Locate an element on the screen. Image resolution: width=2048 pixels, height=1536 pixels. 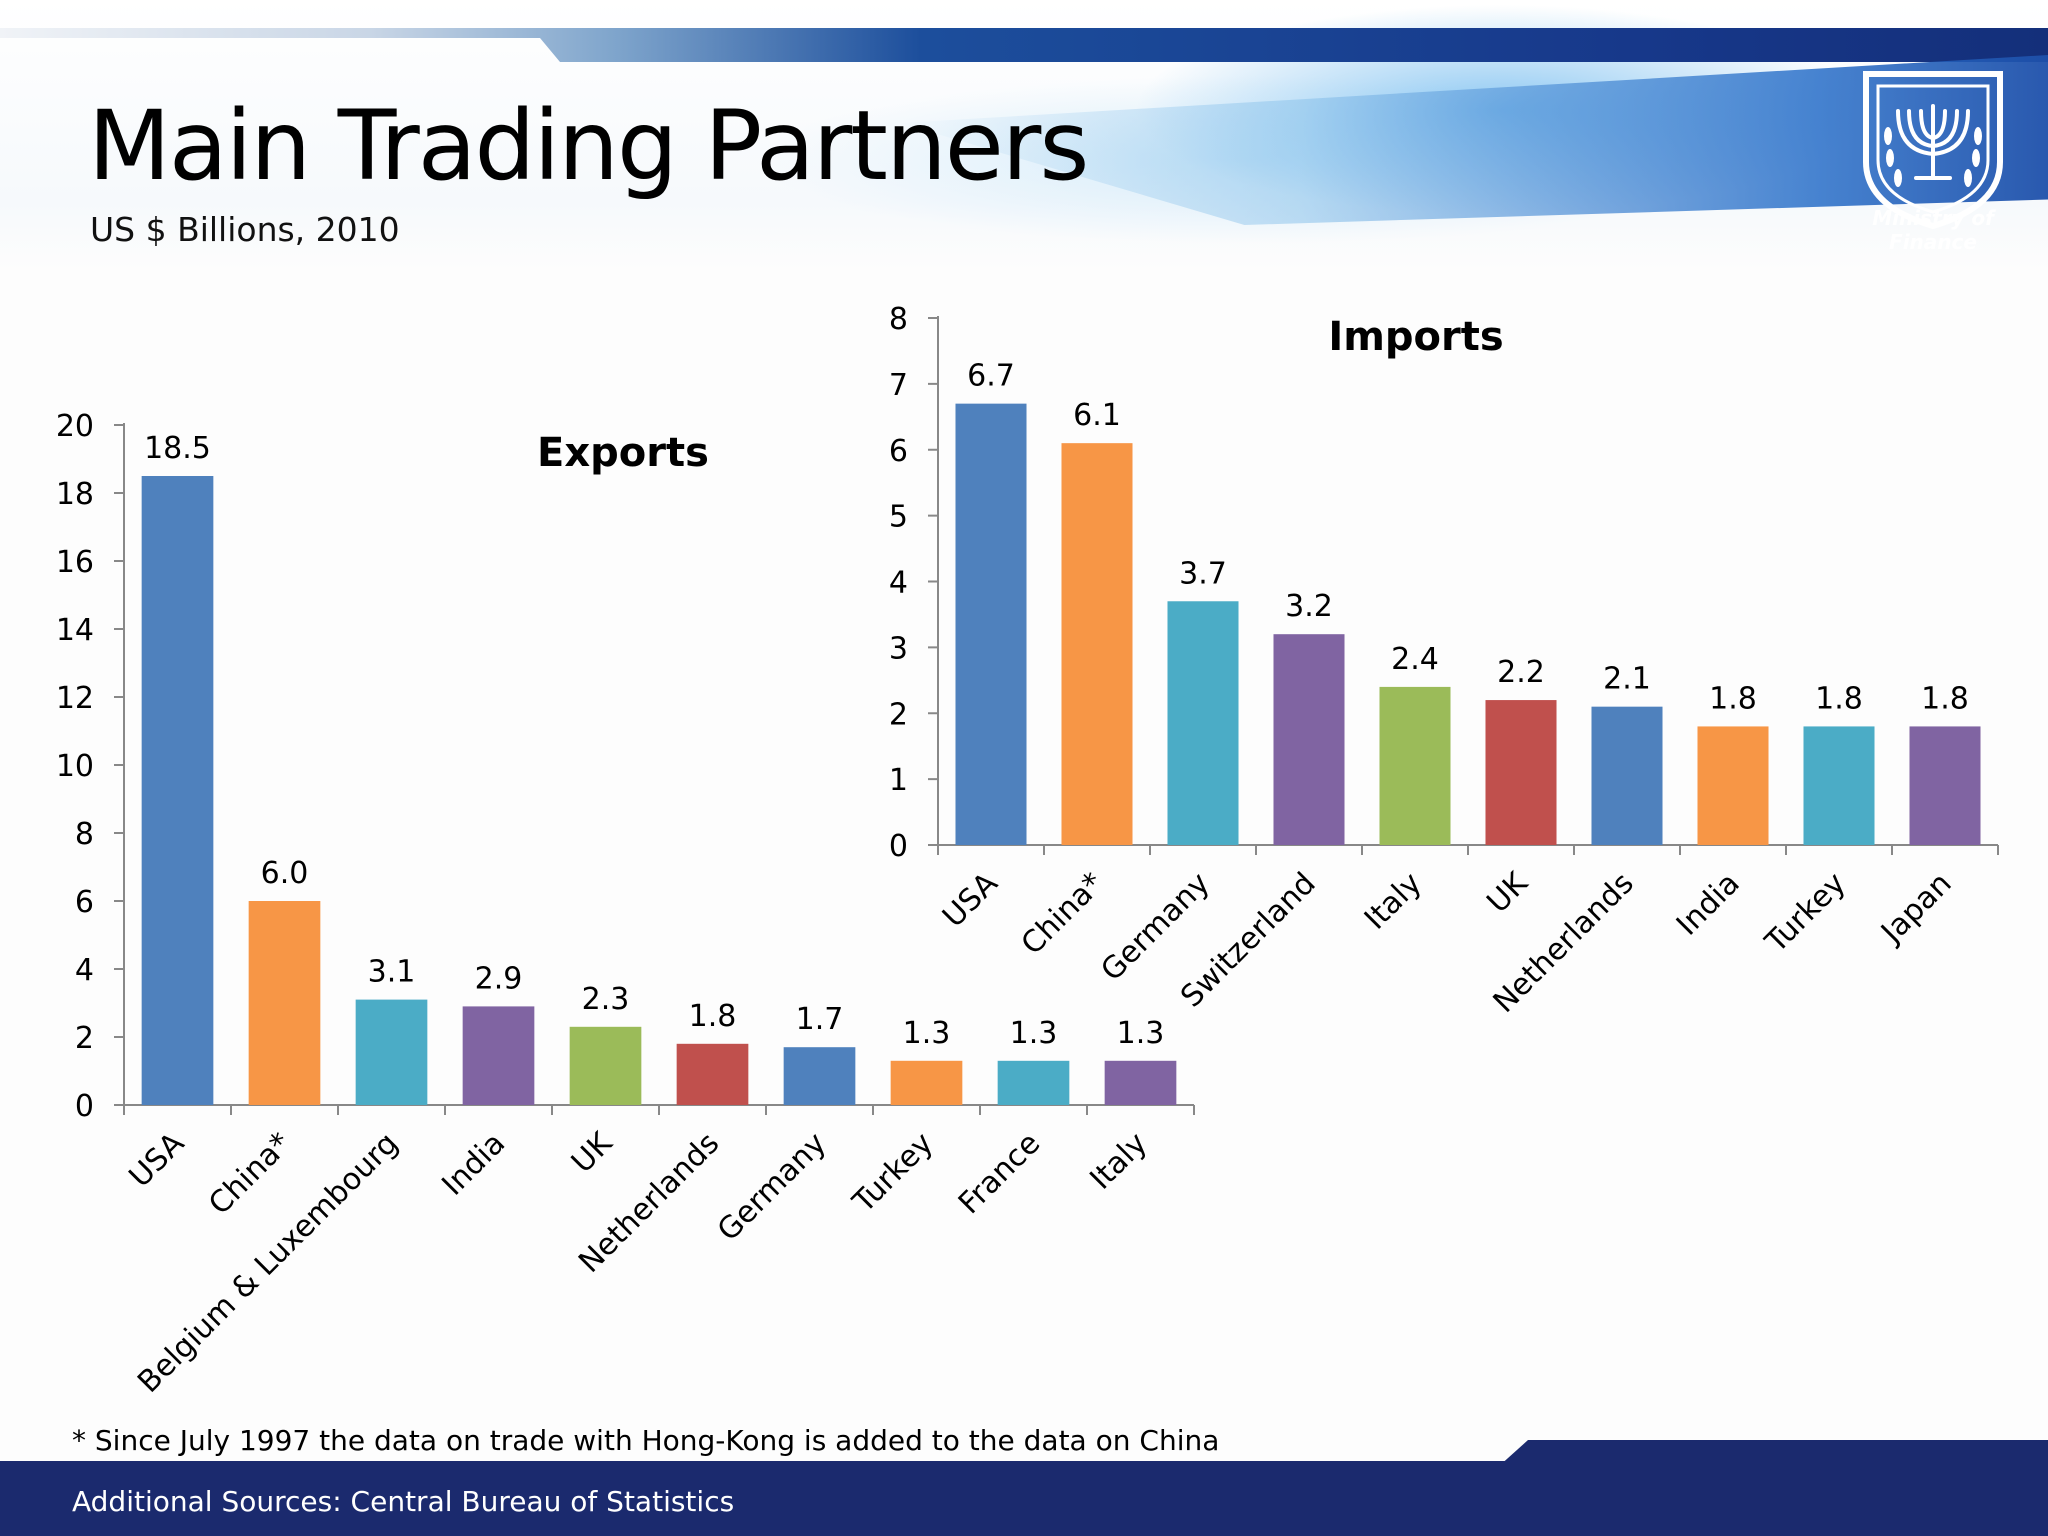
exports-y-tick-label: 10 is located at coordinates (75, 766).